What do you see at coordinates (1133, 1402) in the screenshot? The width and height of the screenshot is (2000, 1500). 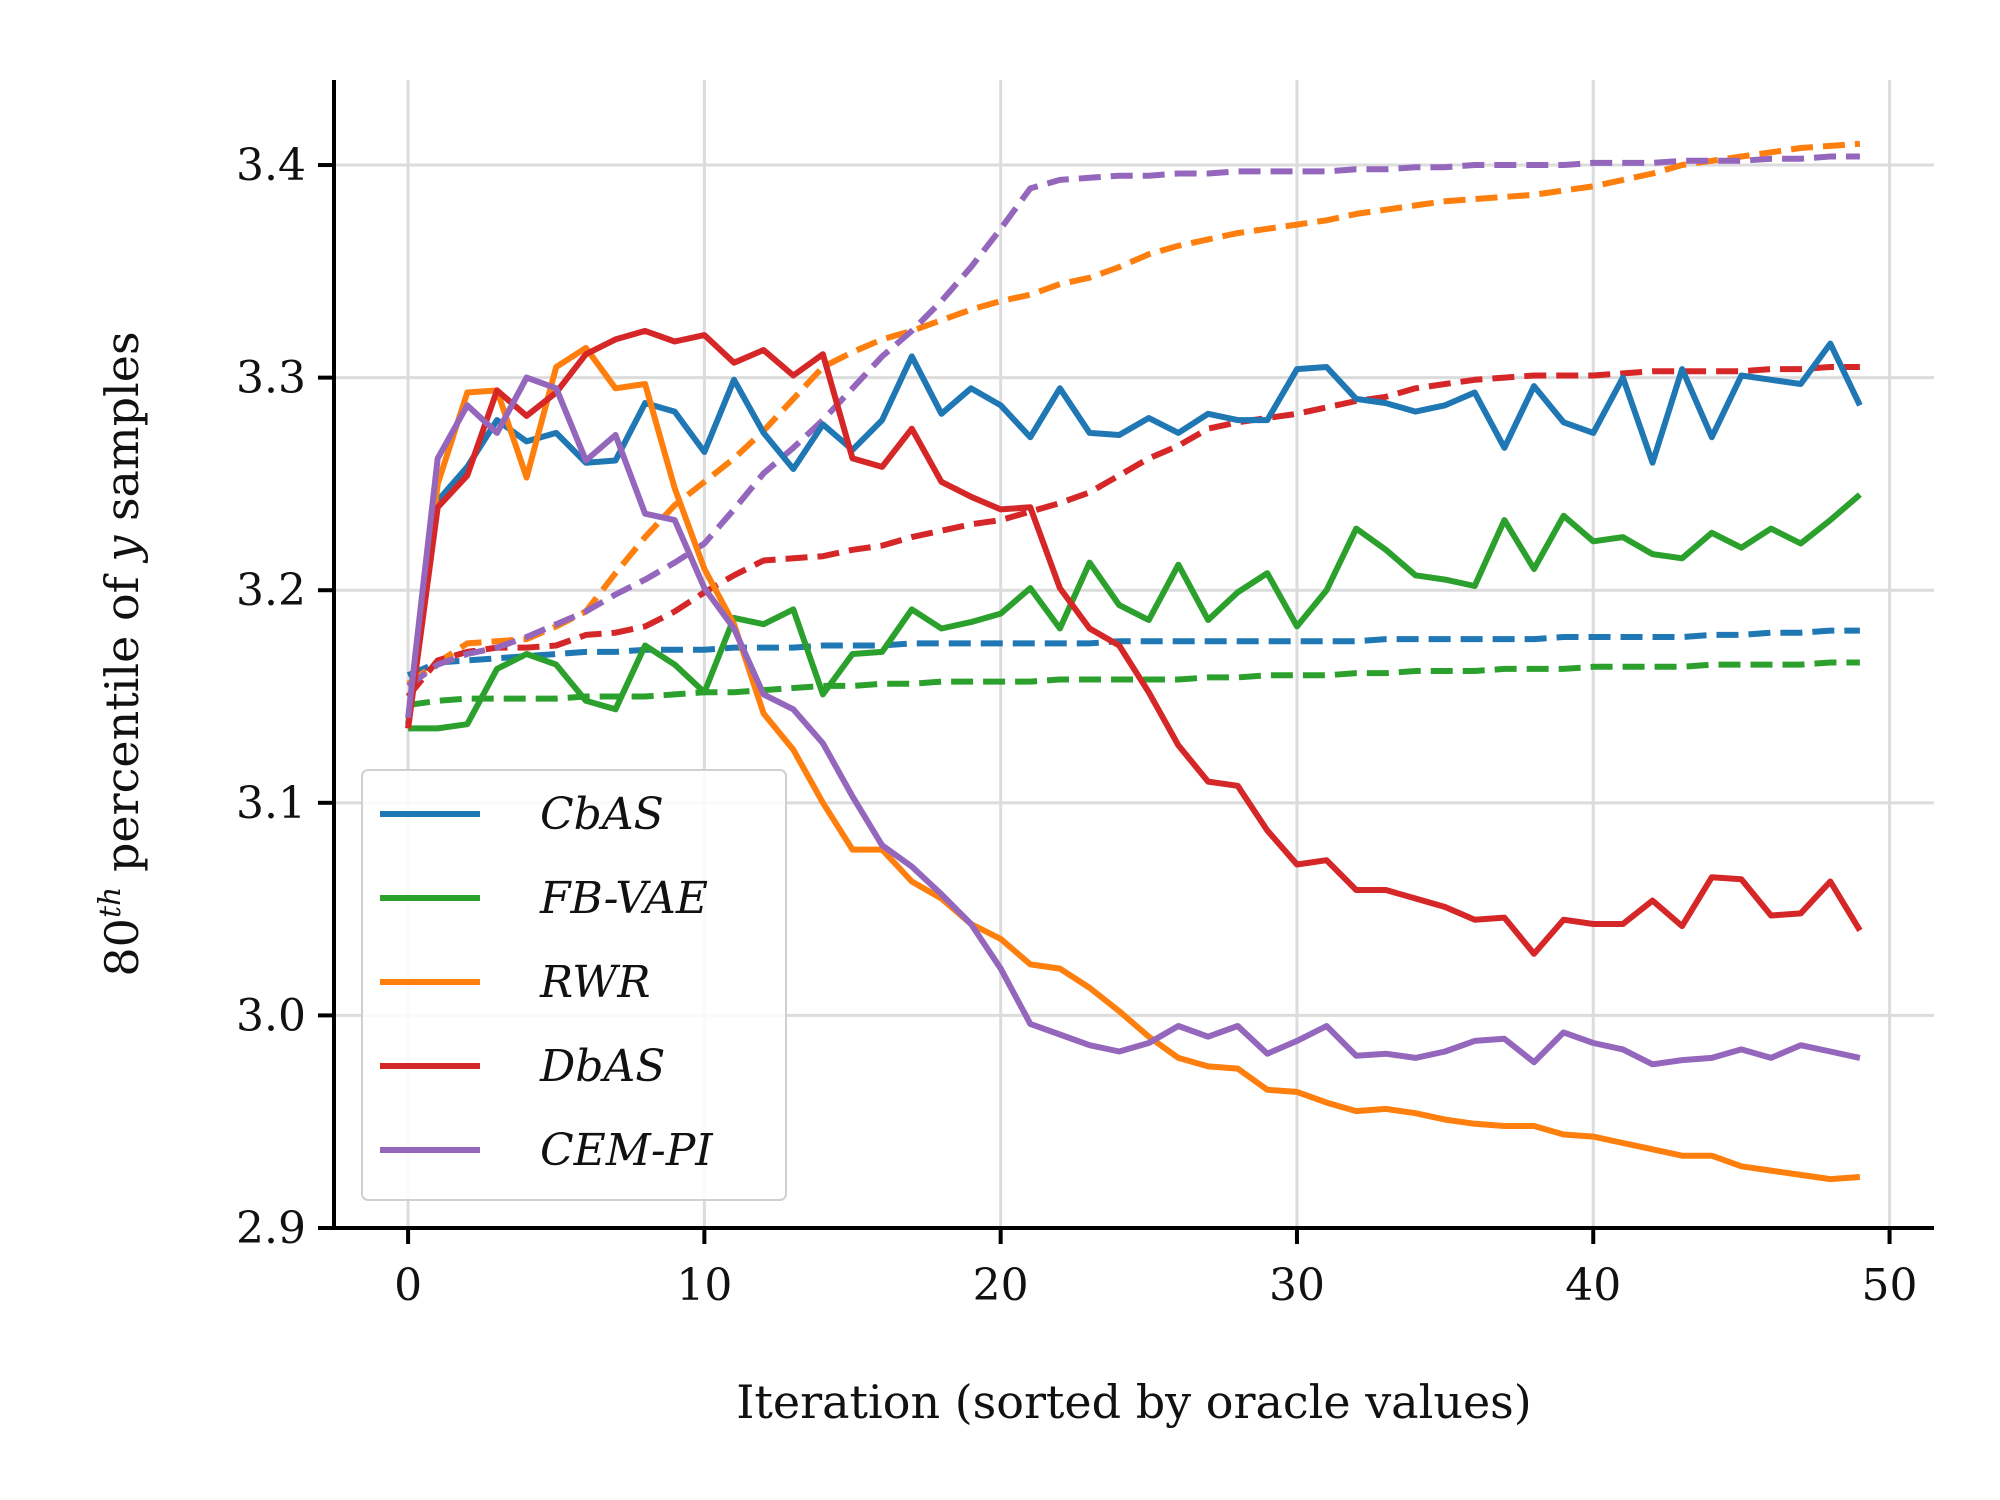 I see `x-axis-title: Iteration (sorted by oracle values)` at bounding box center [1133, 1402].